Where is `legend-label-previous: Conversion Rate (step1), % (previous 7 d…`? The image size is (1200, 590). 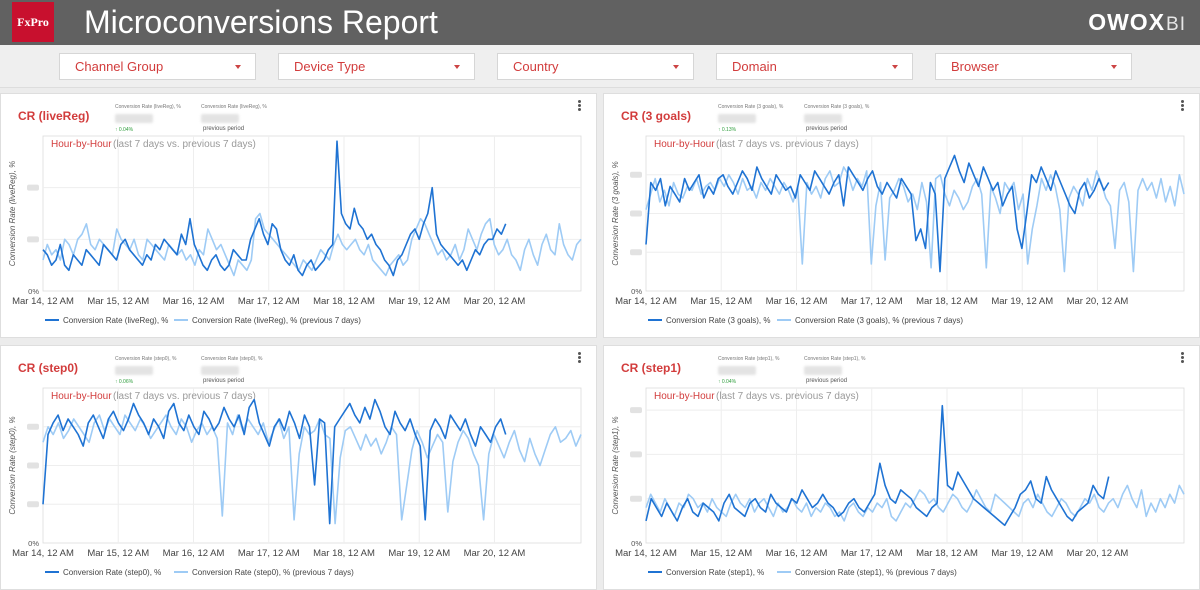
legend-label-previous: Conversion Rate (step1), % (previous 7 d… is located at coordinates (876, 572).